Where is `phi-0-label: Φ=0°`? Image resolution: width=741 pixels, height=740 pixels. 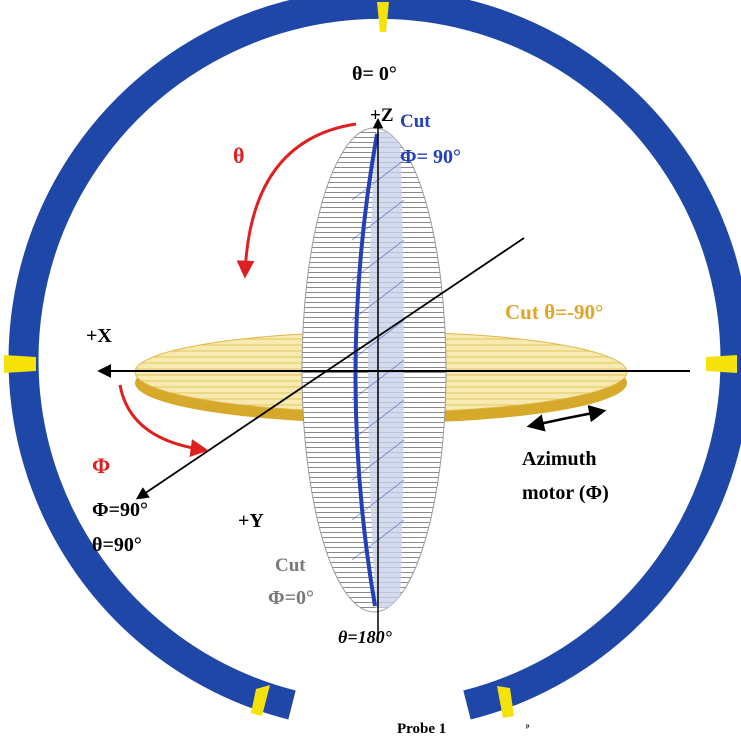
phi-0-label: Φ=0° is located at coordinates (291, 598).